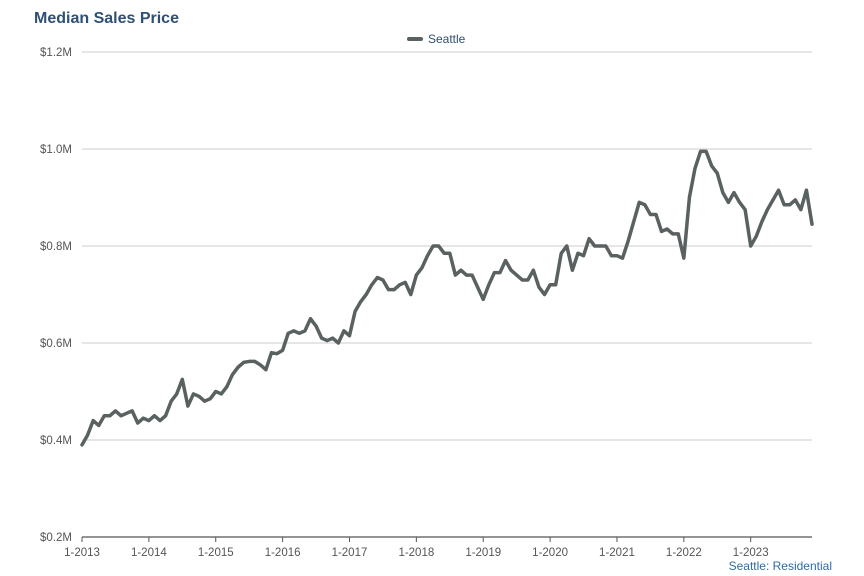 Image resolution: width=864 pixels, height=576 pixels. Describe the element at coordinates (56, 53) in the screenshot. I see `y-tick-label: $1.2M` at that location.